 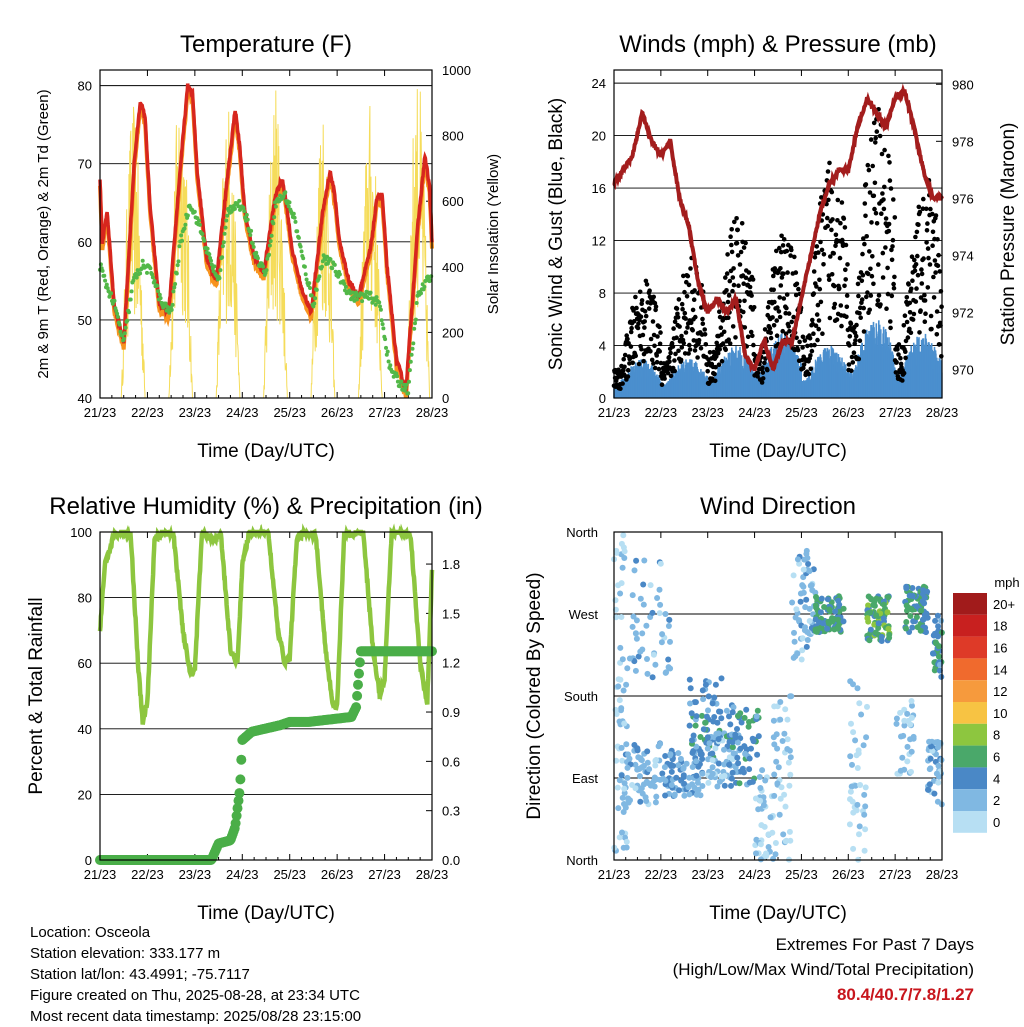 What do you see at coordinates (848, 874) in the screenshot?
I see `x-tick-label: 26/23` at bounding box center [848, 874].